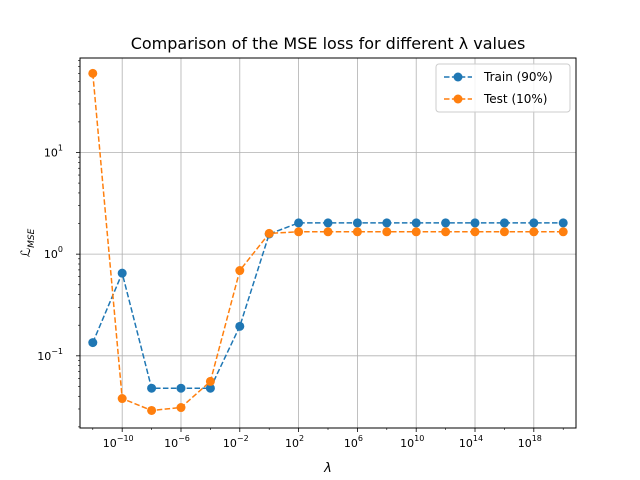 The image size is (640, 480). Describe the element at coordinates (515, 99) in the screenshot. I see `legend-label: Test (10%)` at that location.